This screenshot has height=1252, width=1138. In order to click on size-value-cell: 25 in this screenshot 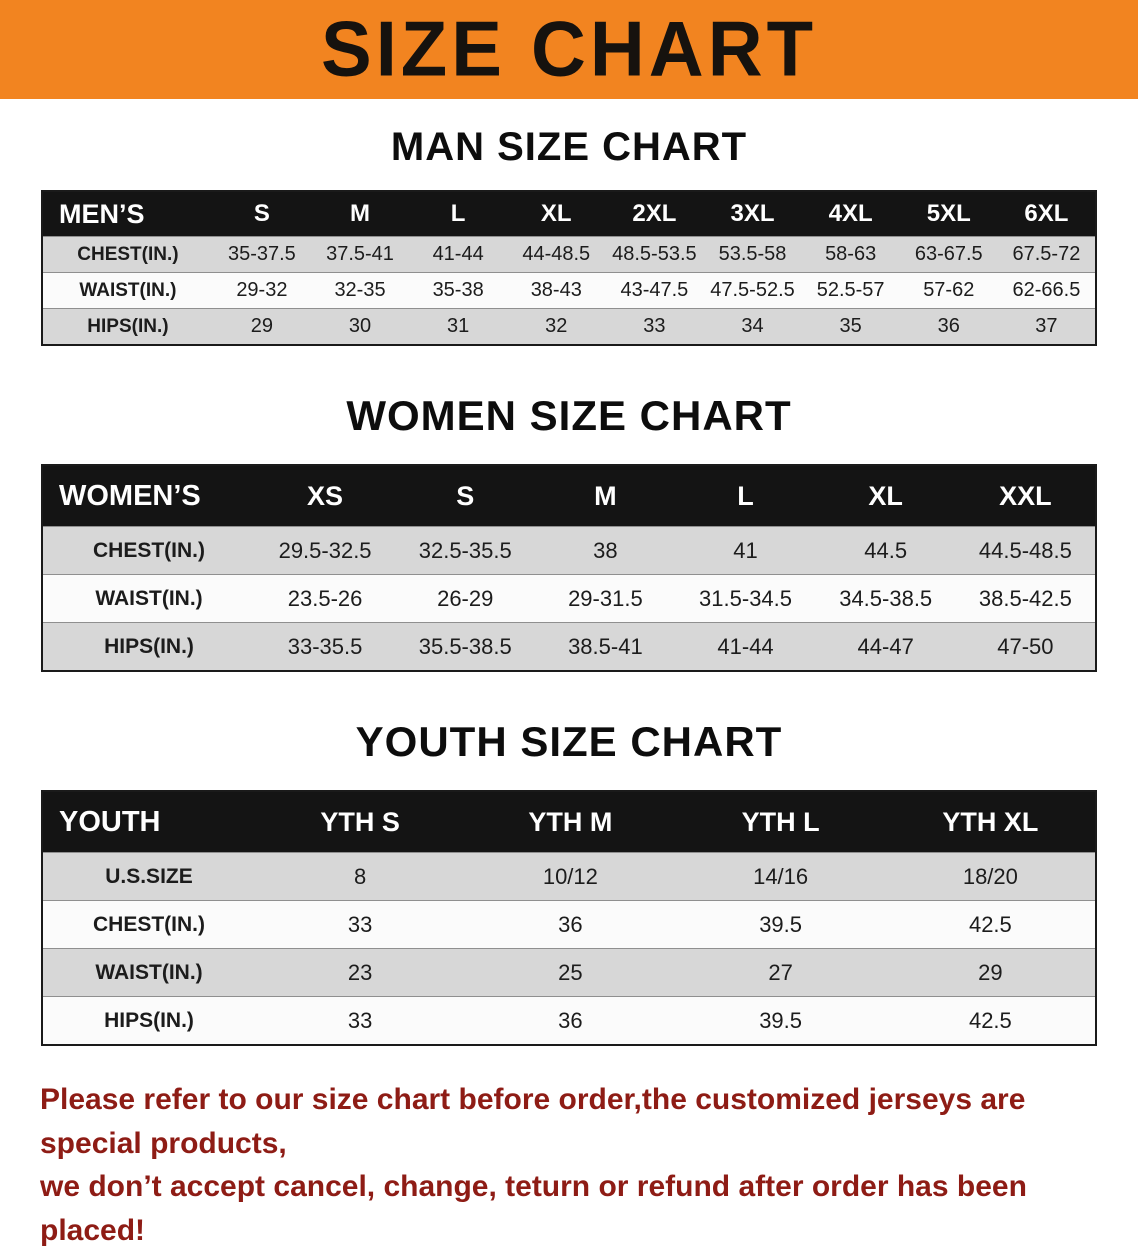, I will do `click(570, 972)`.